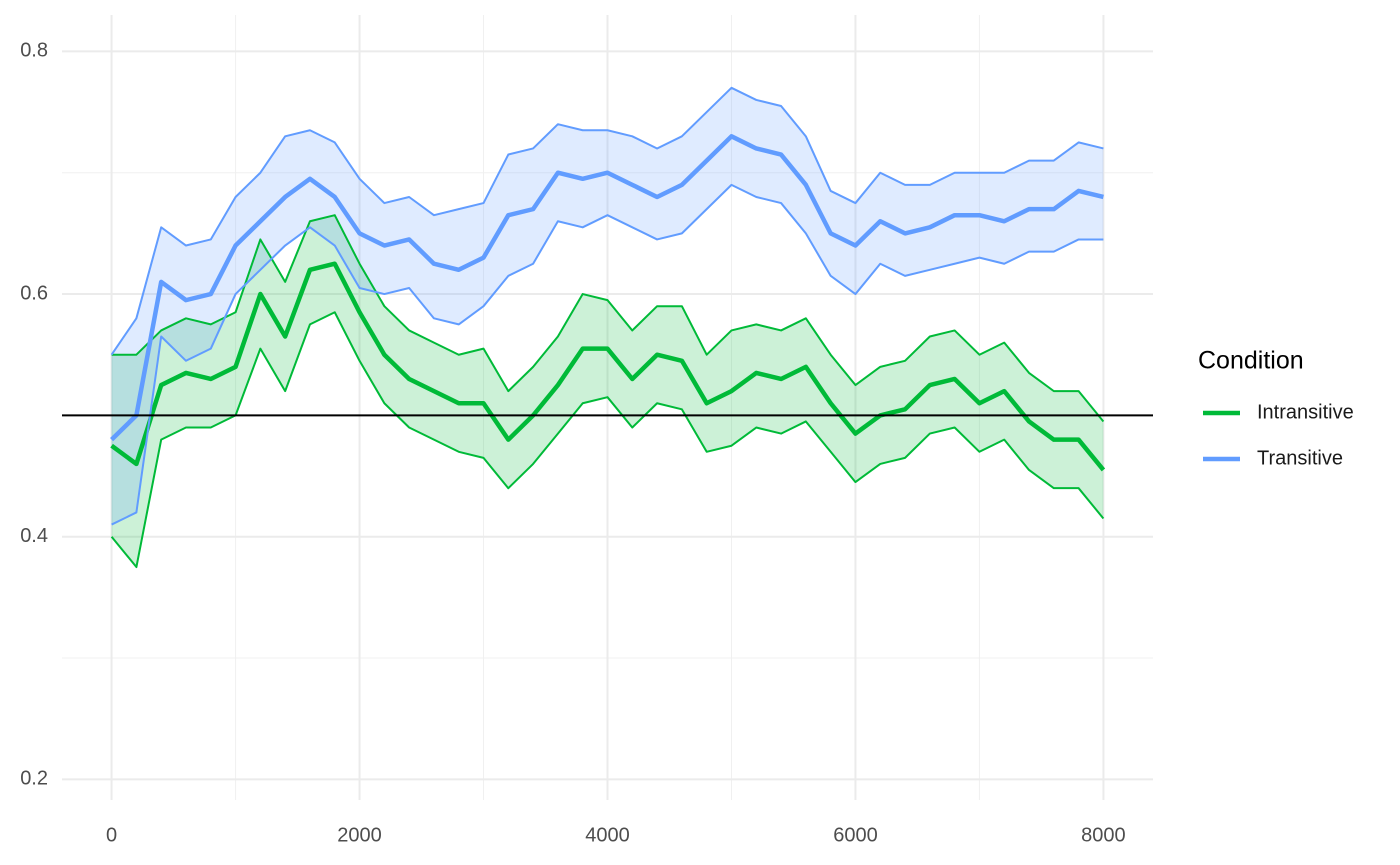 This screenshot has width=1400, height=865. What do you see at coordinates (1103, 835) in the screenshot?
I see `x-tick-label: 8000` at bounding box center [1103, 835].